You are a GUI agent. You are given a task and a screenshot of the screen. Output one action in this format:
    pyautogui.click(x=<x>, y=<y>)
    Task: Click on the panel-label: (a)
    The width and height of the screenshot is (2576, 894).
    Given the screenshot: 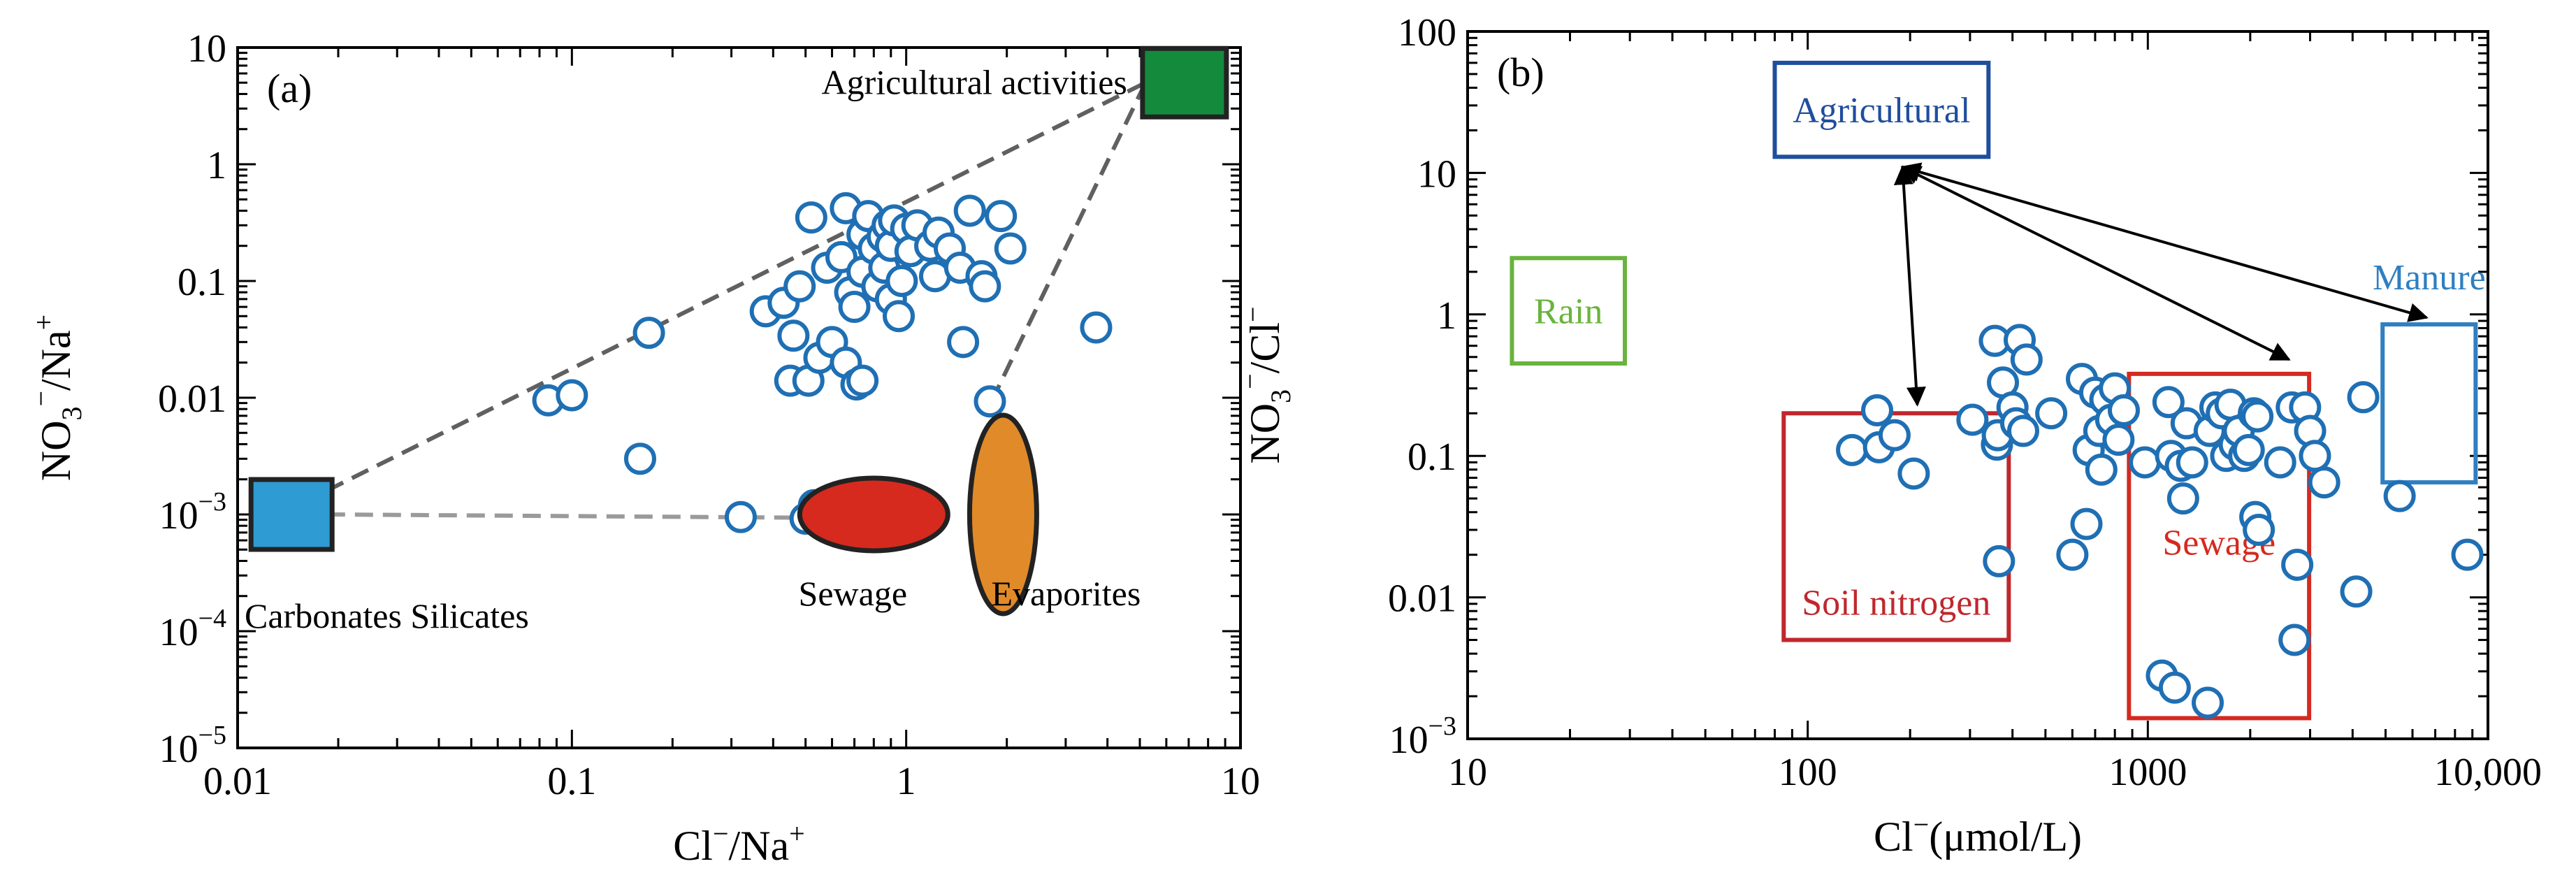 What is the action you would take?
    pyautogui.click(x=289, y=89)
    